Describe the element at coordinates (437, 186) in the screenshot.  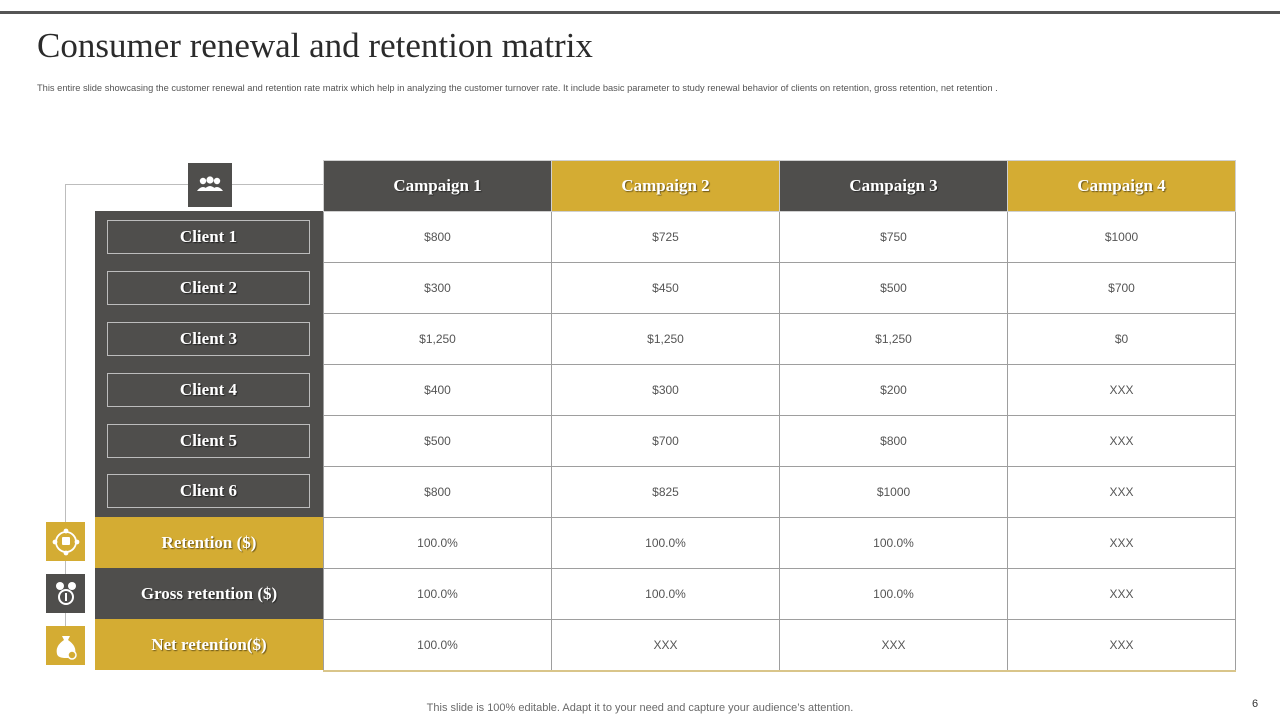
I see `column-header: Campaign 1` at that location.